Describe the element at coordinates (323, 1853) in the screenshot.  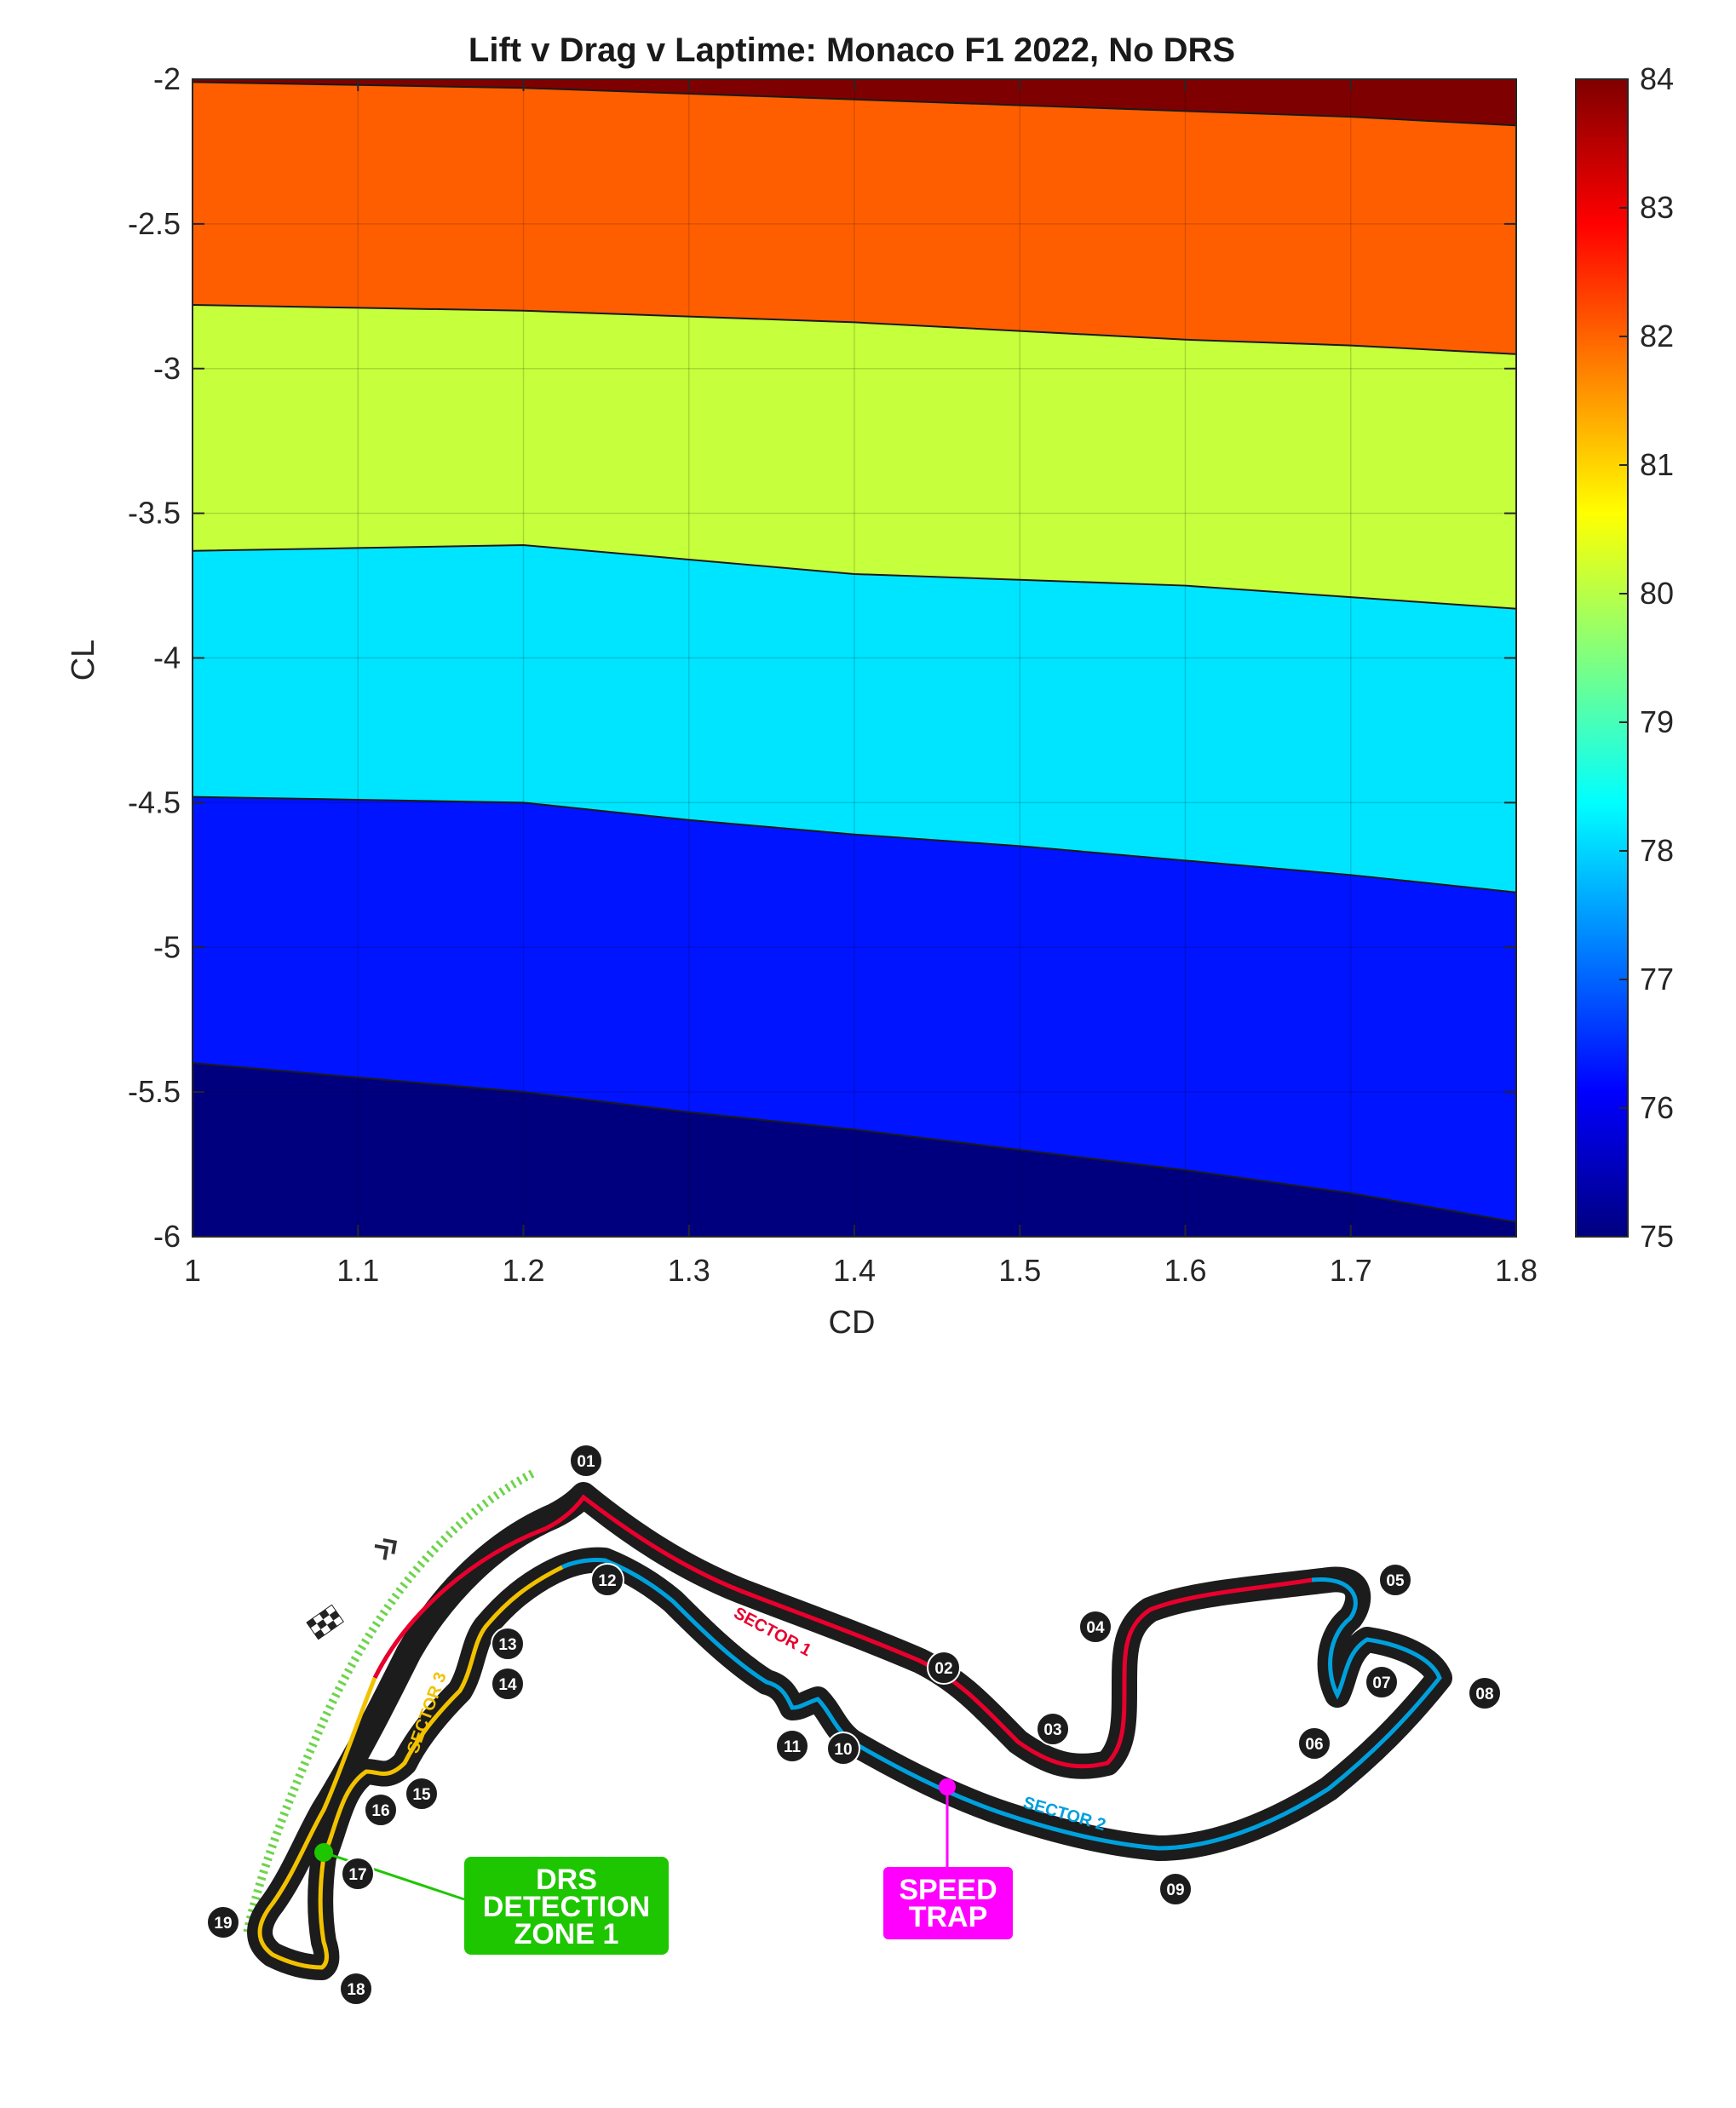
I see `drs-detection-point` at that location.